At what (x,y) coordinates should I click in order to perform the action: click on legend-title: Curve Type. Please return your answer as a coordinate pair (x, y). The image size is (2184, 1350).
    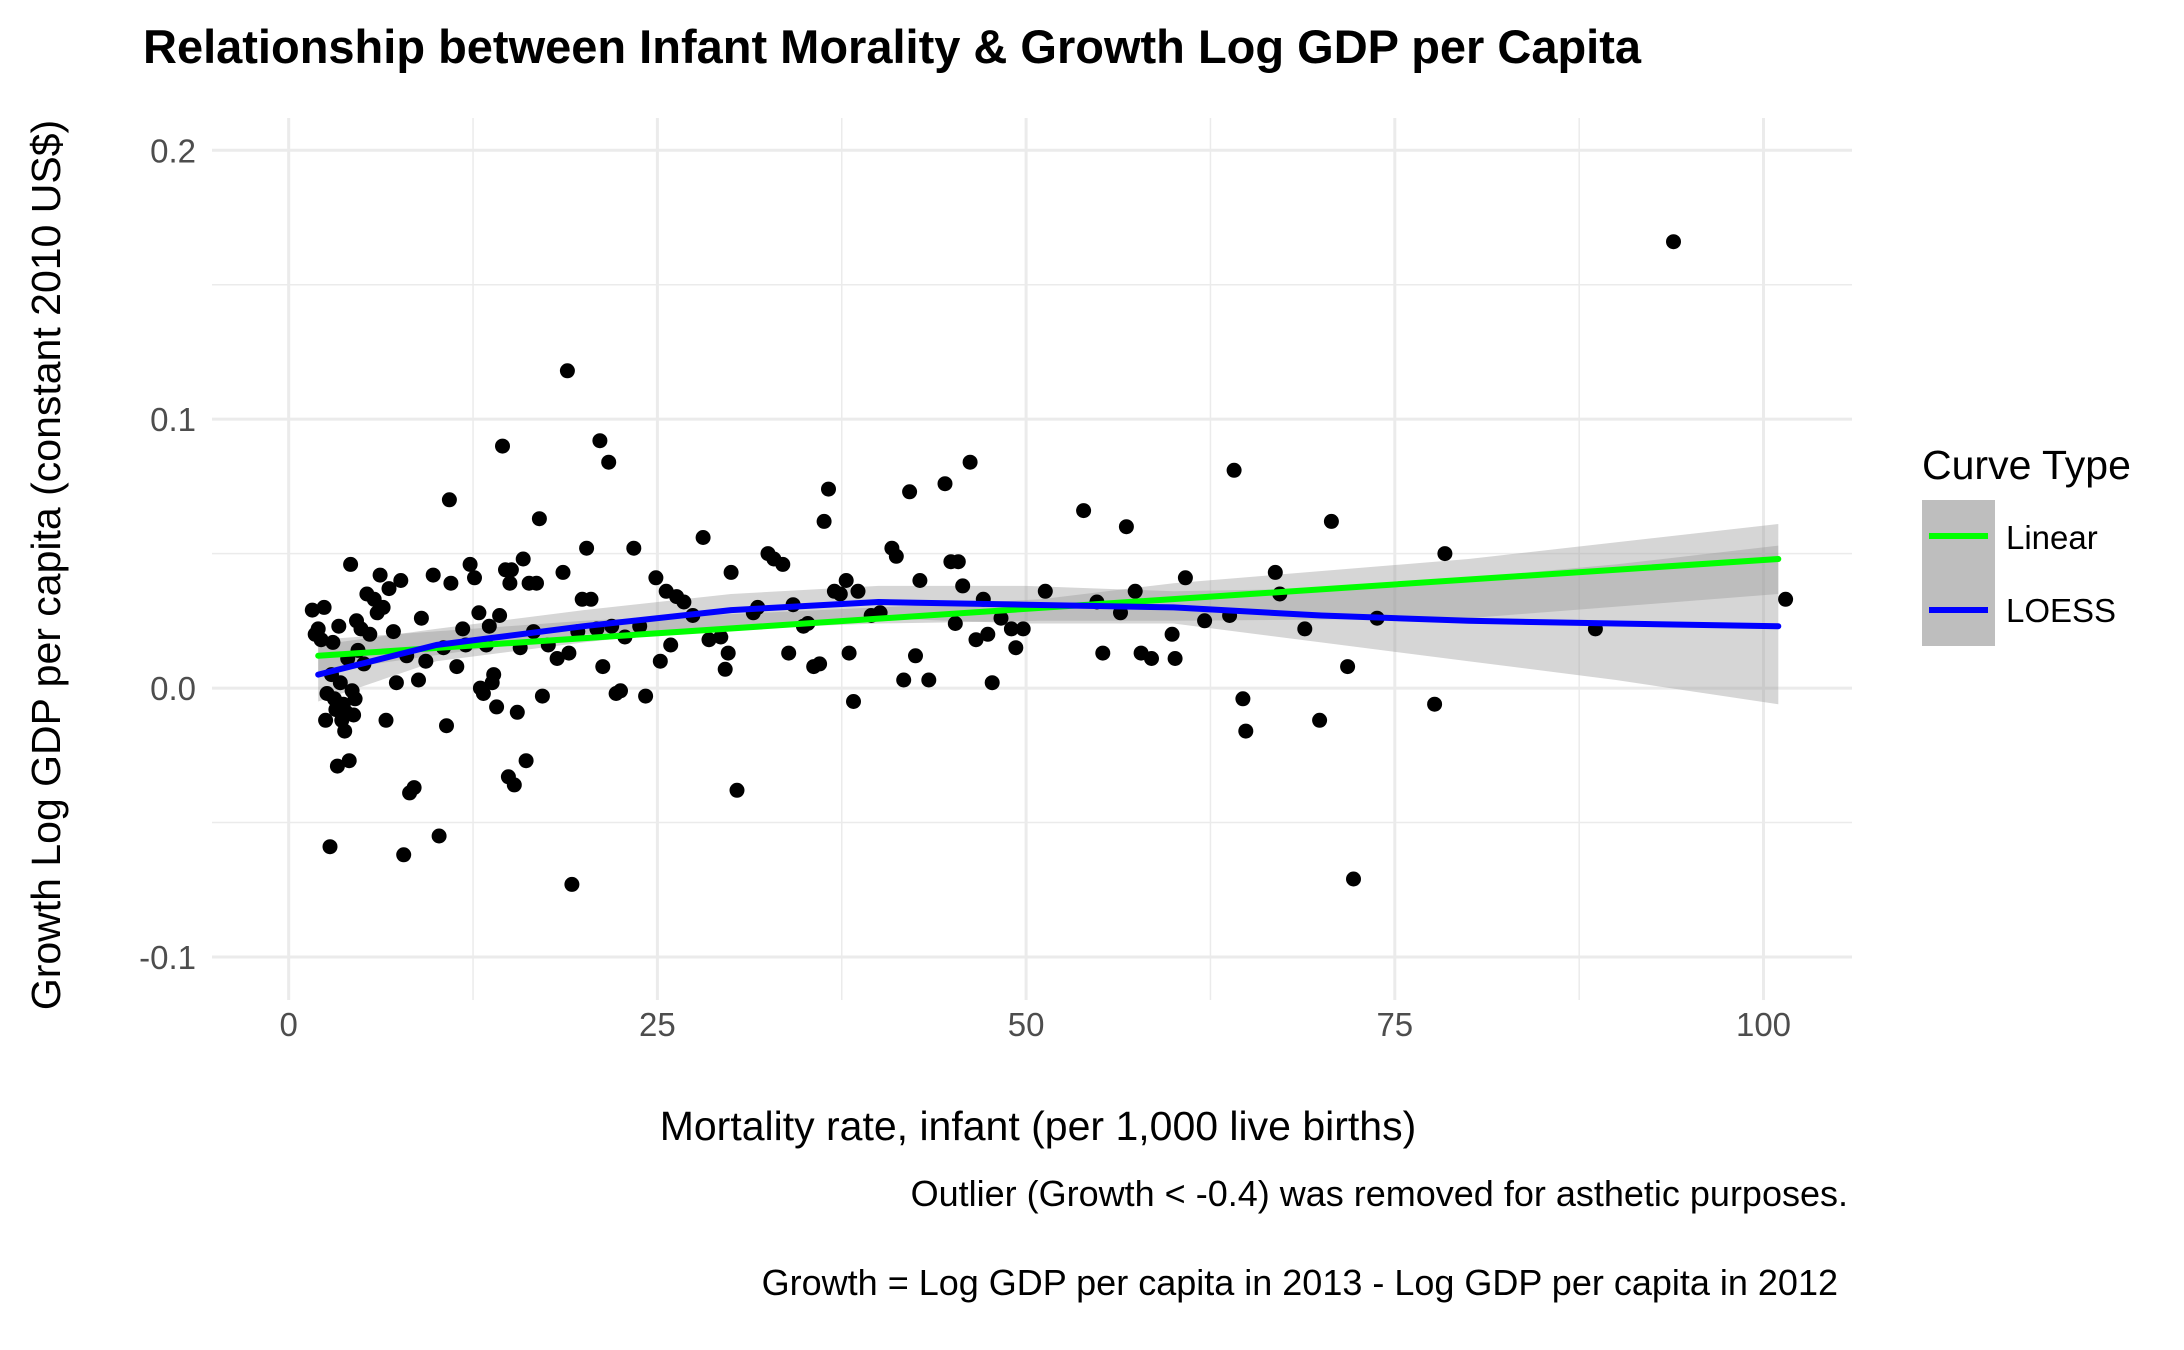
    Looking at the image, I should click on (2026, 465).